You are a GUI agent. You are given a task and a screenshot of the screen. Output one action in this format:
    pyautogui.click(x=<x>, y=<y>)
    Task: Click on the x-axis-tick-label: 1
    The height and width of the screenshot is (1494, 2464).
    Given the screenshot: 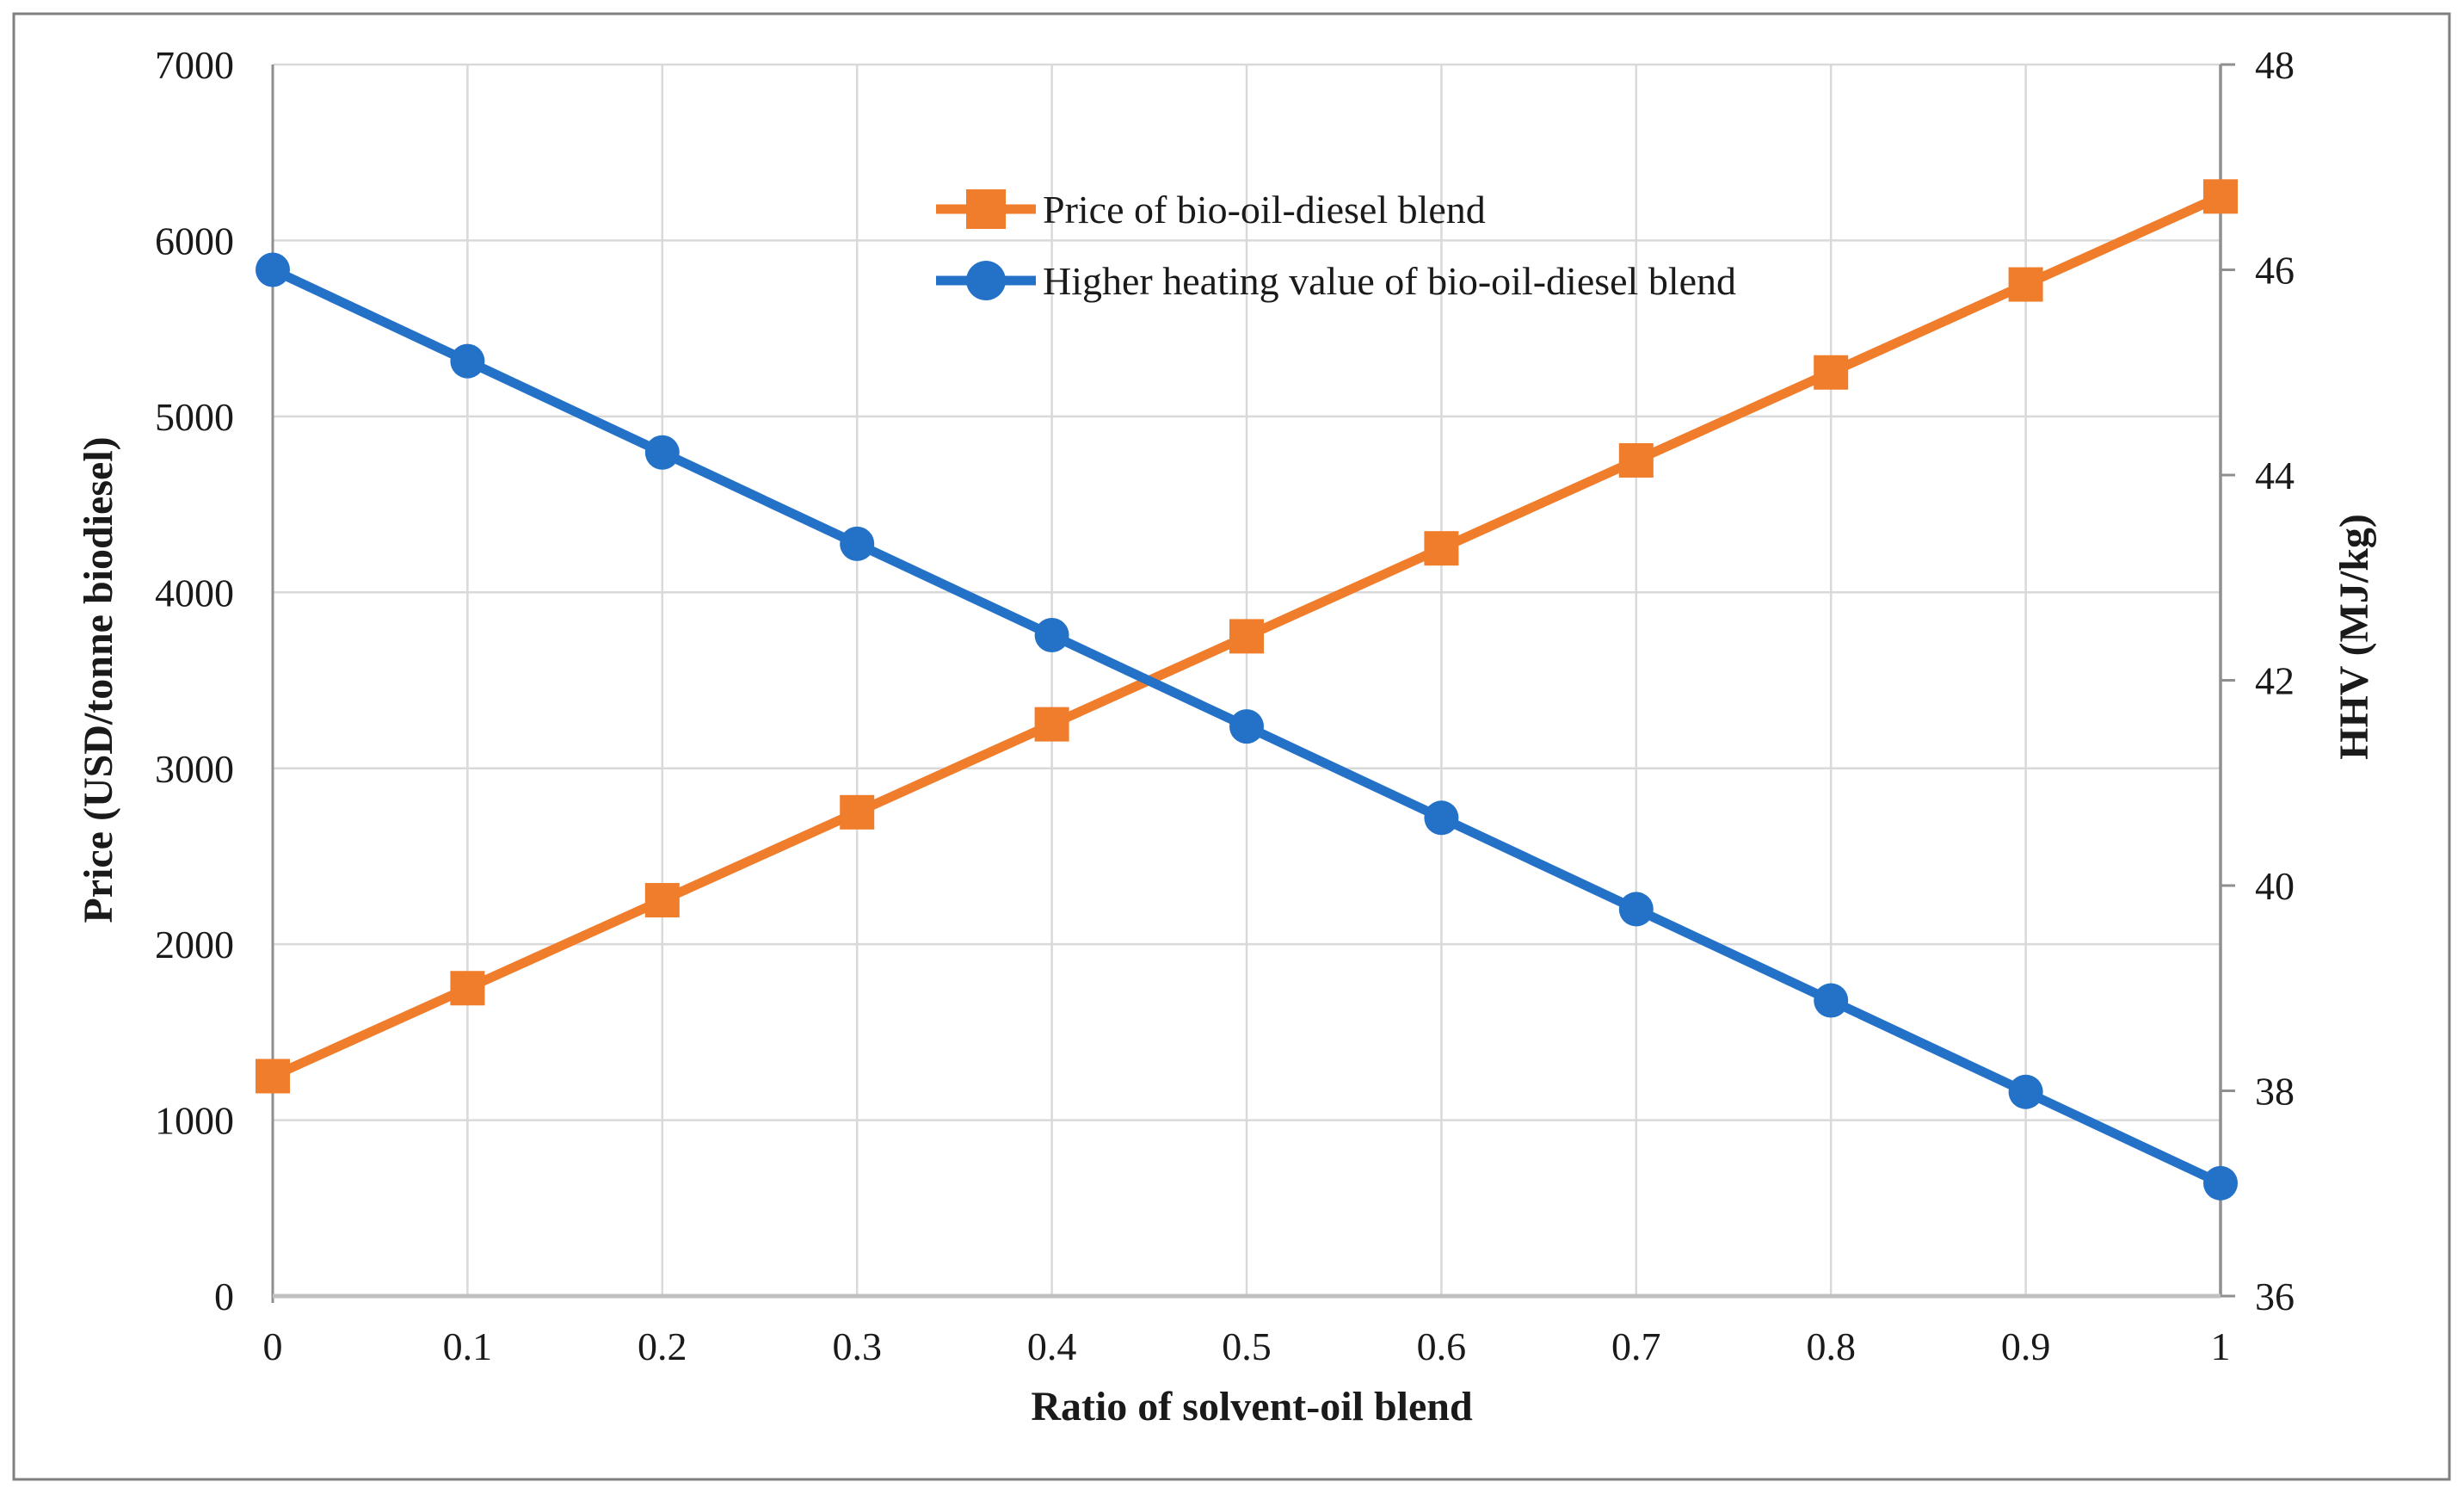 What is the action you would take?
    pyautogui.click(x=2221, y=1346)
    